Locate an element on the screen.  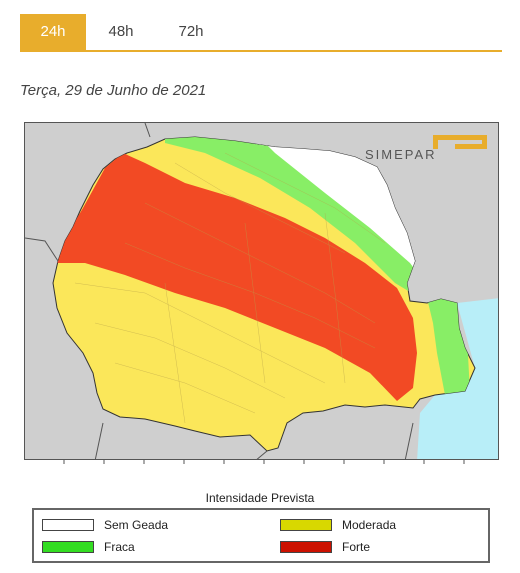
tab-72h: 72h is located at coordinates (191, 31).